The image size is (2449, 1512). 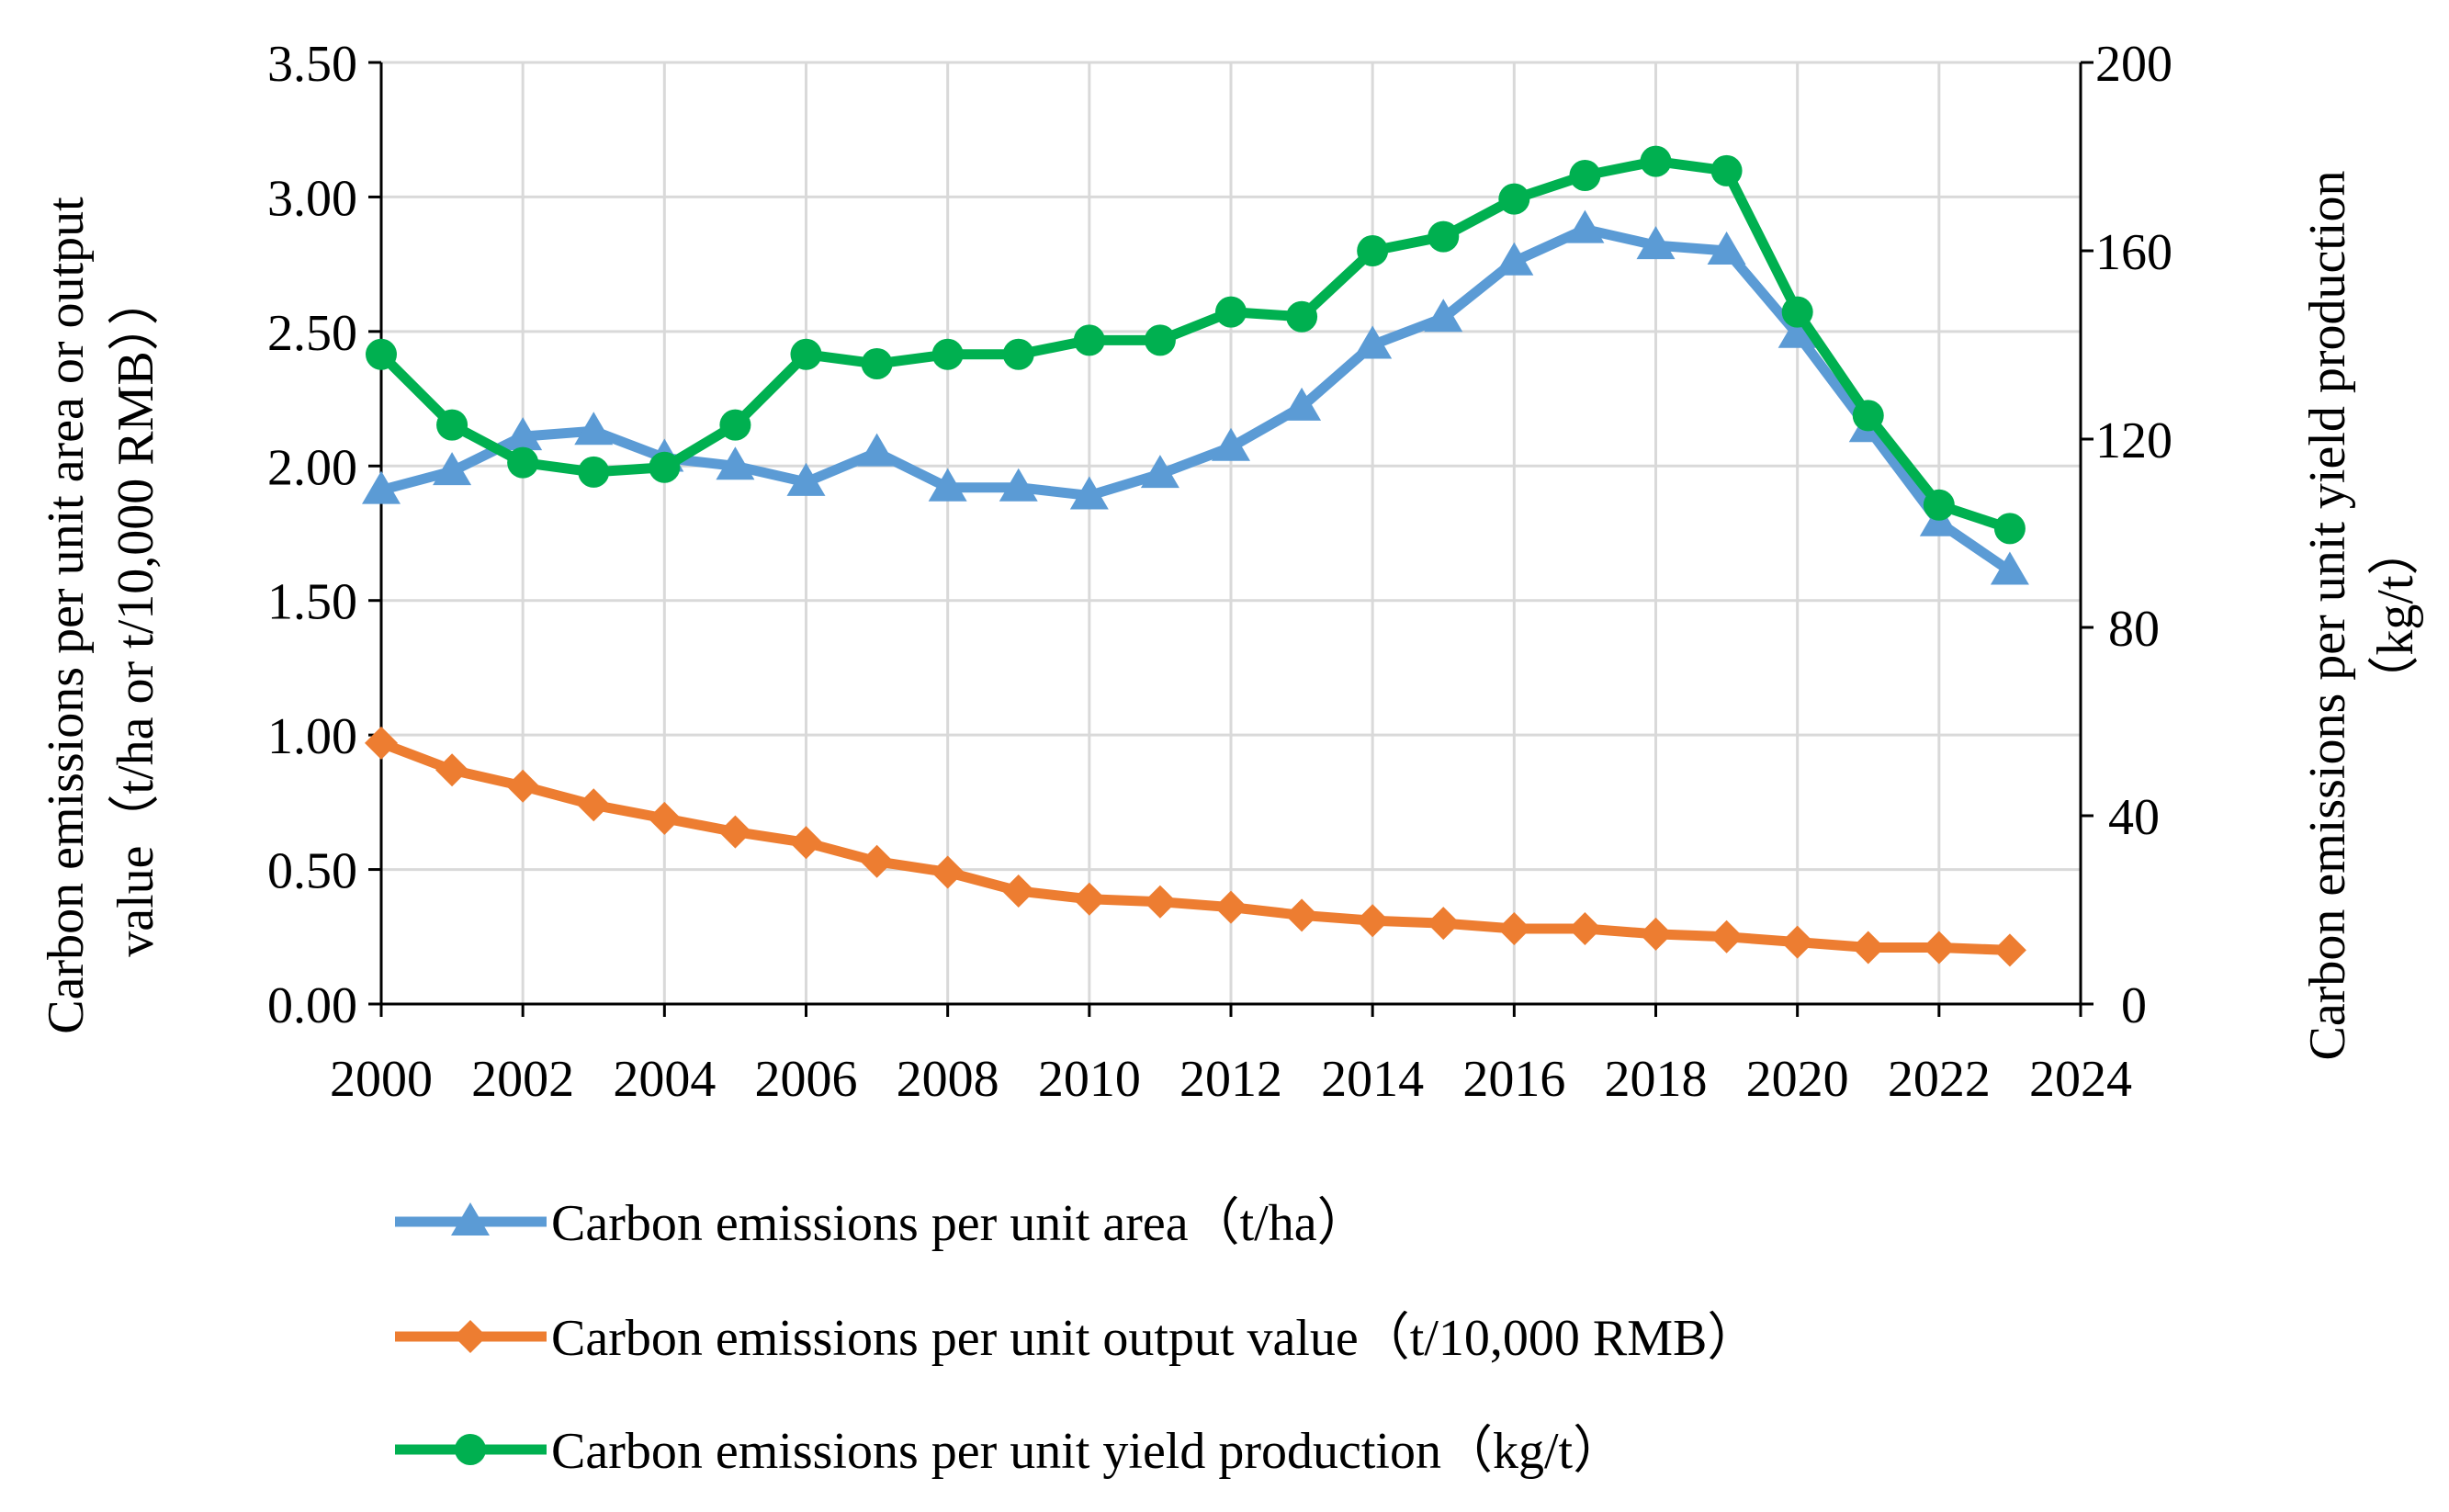 What do you see at coordinates (960, 1223) in the screenshot?
I see `legend-label-area: Carbon emissions per unit area（t/ha）` at bounding box center [960, 1223].